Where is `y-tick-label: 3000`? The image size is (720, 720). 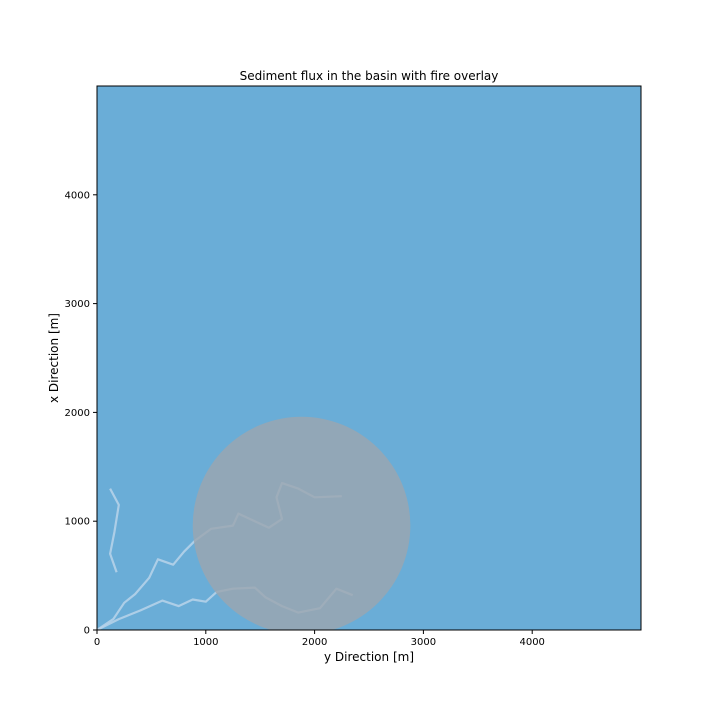 y-tick-label: 3000 is located at coordinates (77, 304).